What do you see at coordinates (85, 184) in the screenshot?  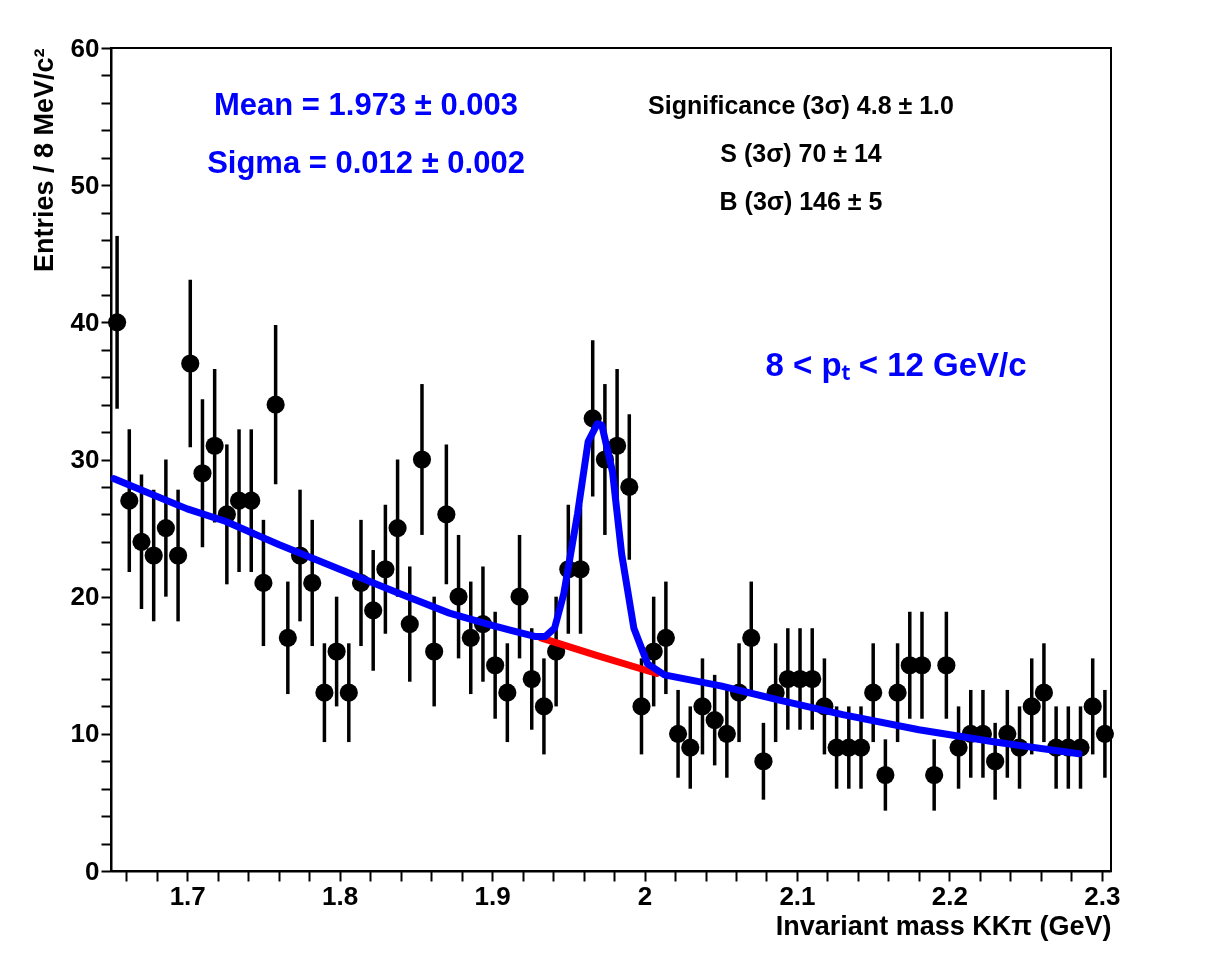 I see `y-tick-label: 50` at bounding box center [85, 184].